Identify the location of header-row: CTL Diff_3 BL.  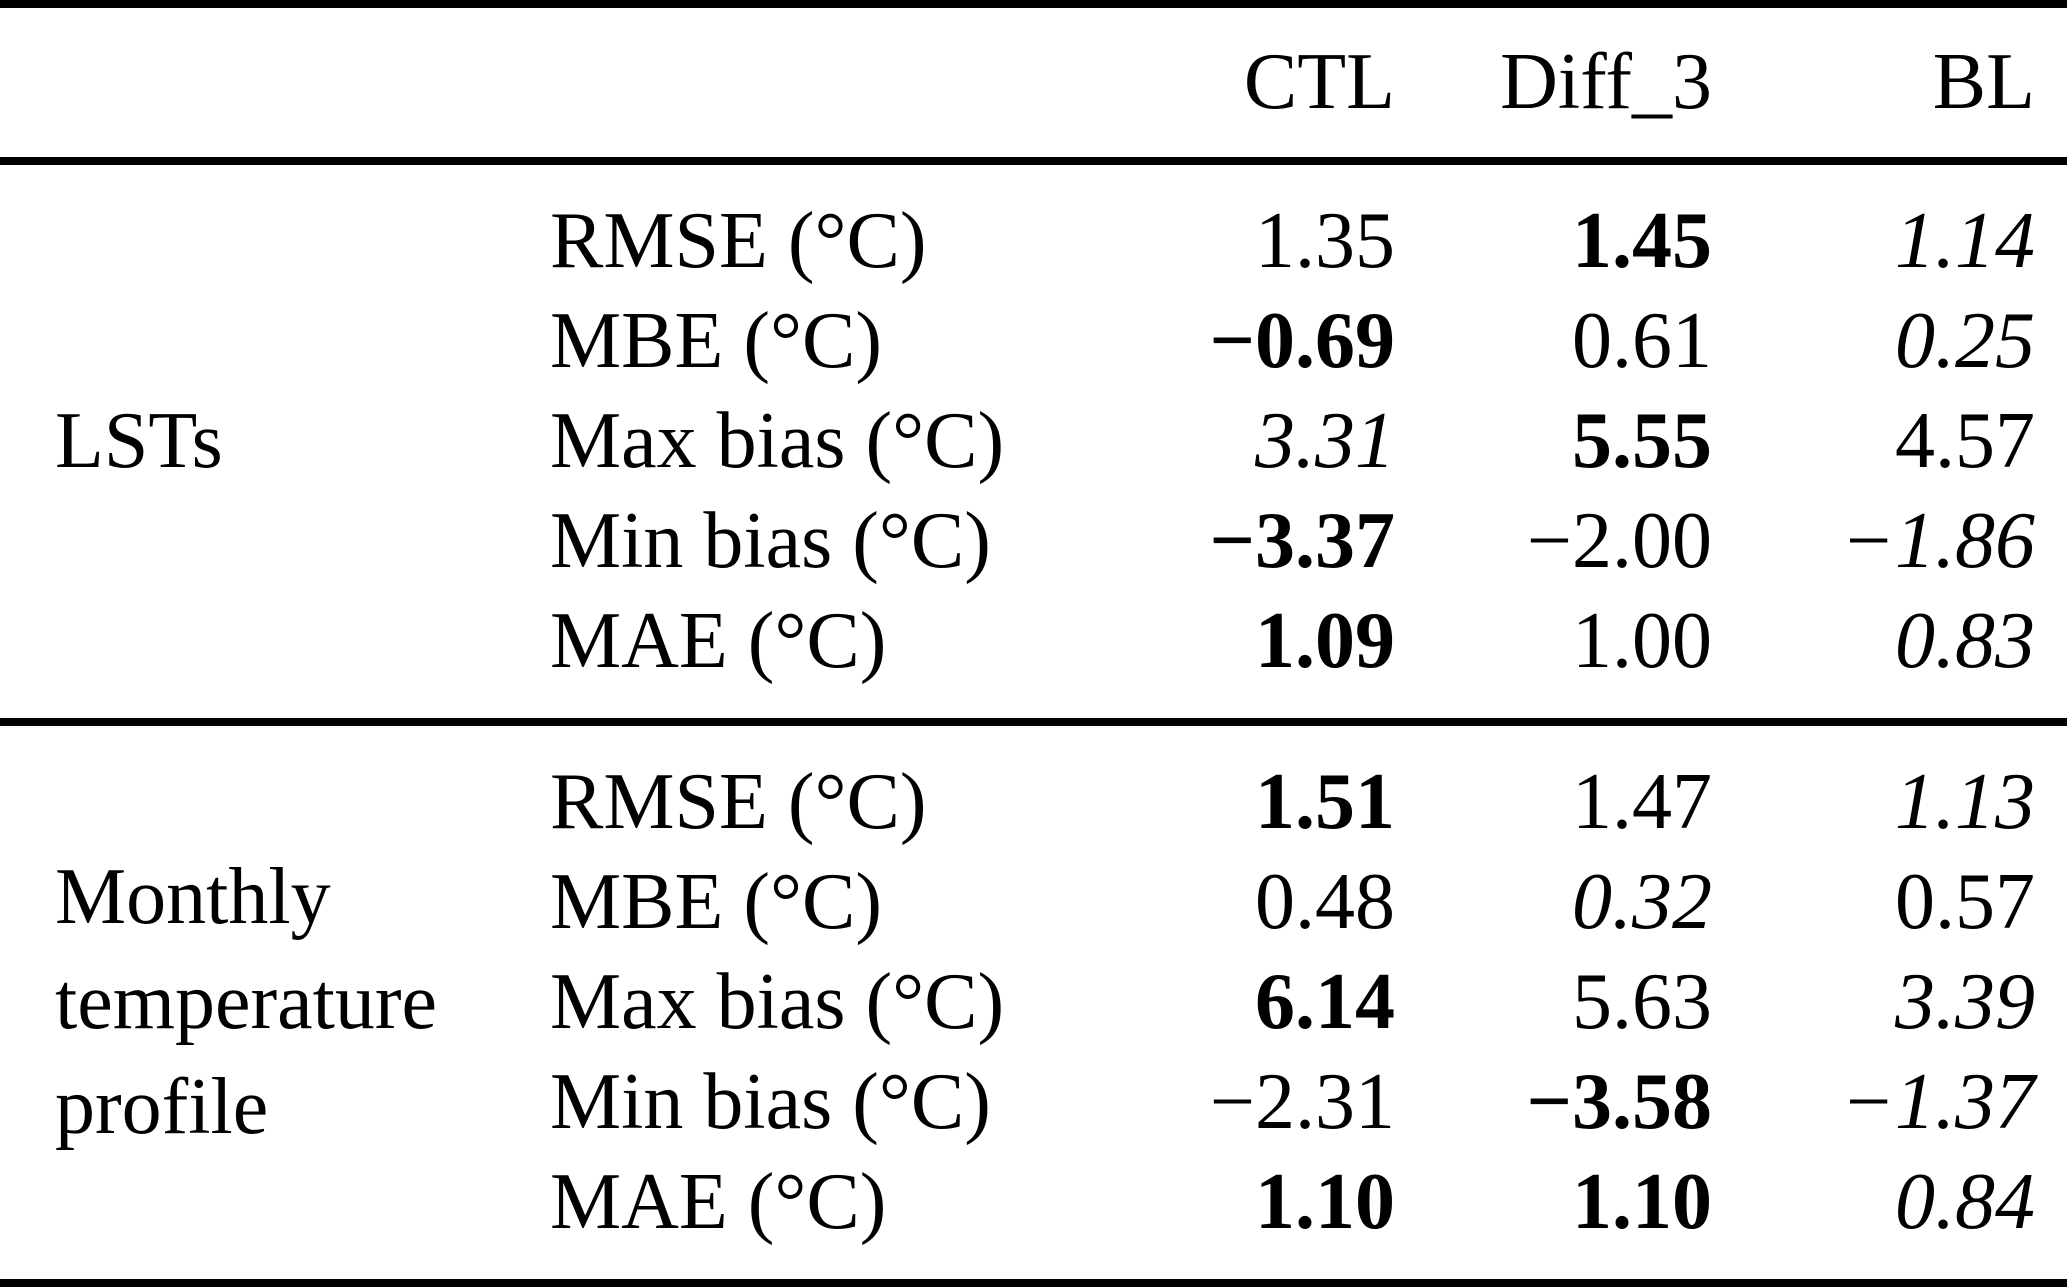
(1033, 82).